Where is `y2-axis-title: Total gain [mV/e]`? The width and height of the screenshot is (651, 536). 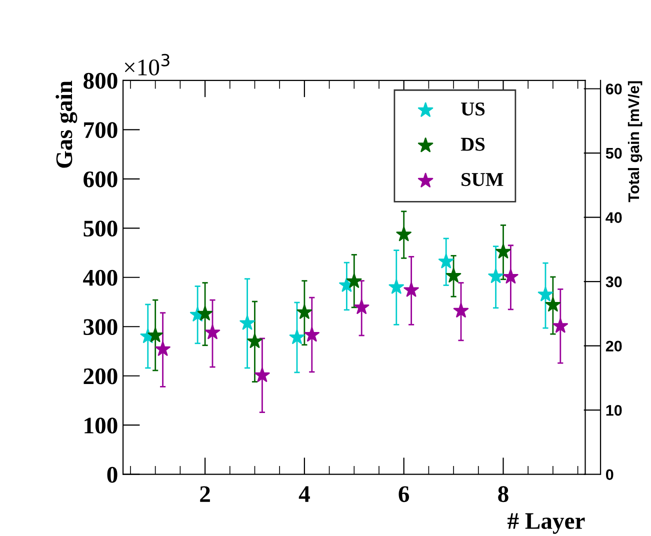 y2-axis-title: Total gain [mV/e] is located at coordinates (635, 141).